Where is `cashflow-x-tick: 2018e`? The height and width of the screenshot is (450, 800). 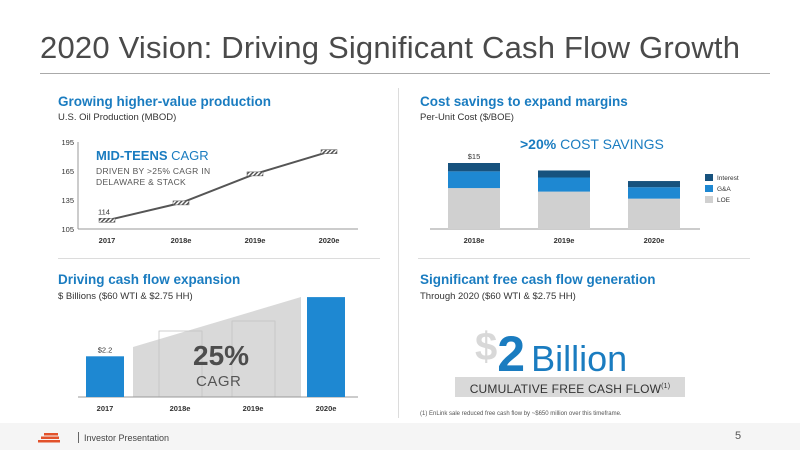
cashflow-x-tick: 2018e is located at coordinates (180, 408).